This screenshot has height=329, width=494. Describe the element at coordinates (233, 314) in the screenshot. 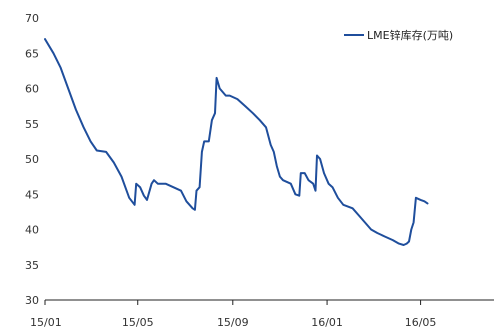

I see `x-axis-ticks: 15/01 15/05 15/09 16/01 16/05` at that location.